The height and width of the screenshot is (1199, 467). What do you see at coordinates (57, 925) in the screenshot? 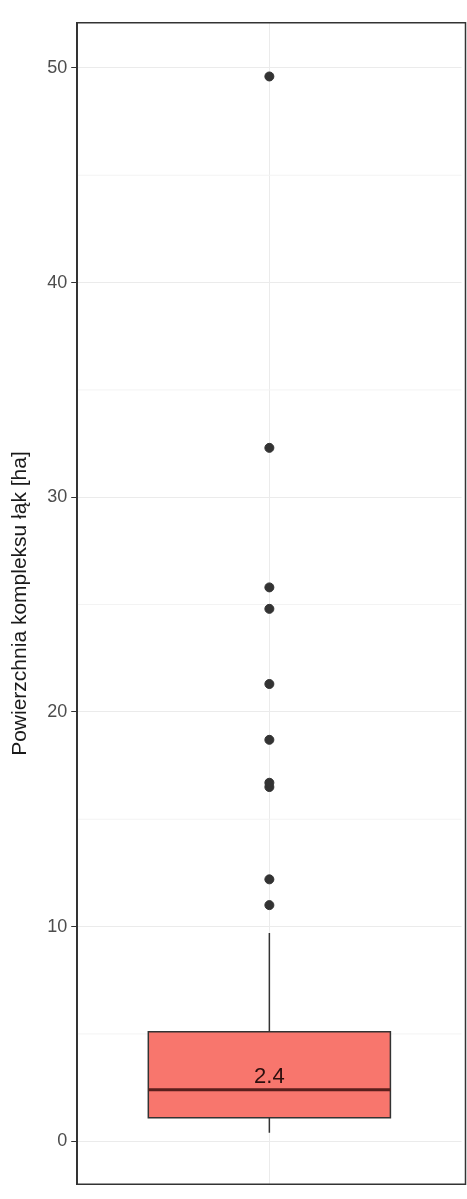
I see `y-tick-label: 10` at bounding box center [57, 925].